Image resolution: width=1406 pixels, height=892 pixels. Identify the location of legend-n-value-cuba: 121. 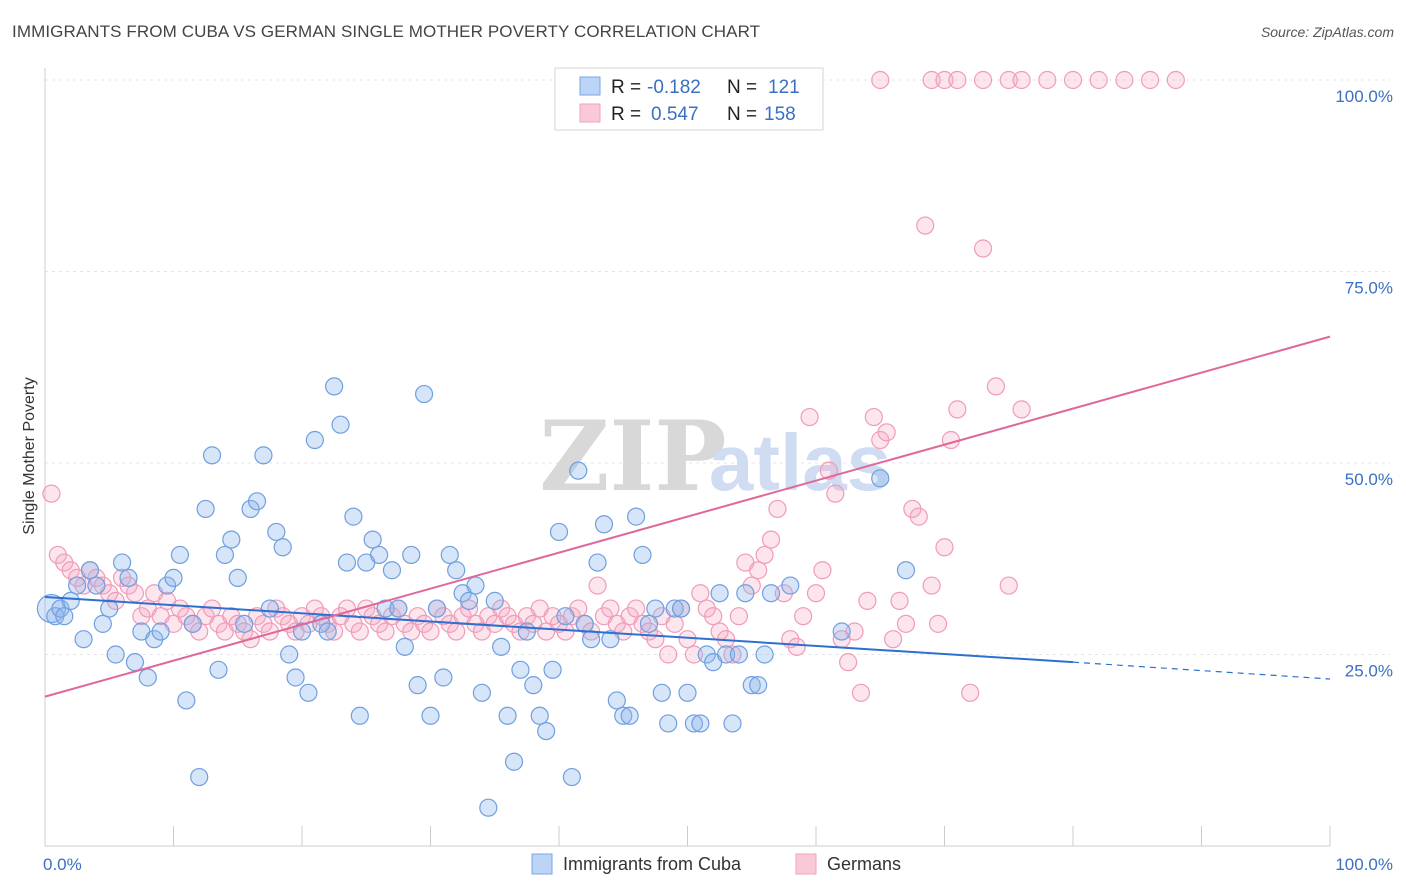
(784, 87).